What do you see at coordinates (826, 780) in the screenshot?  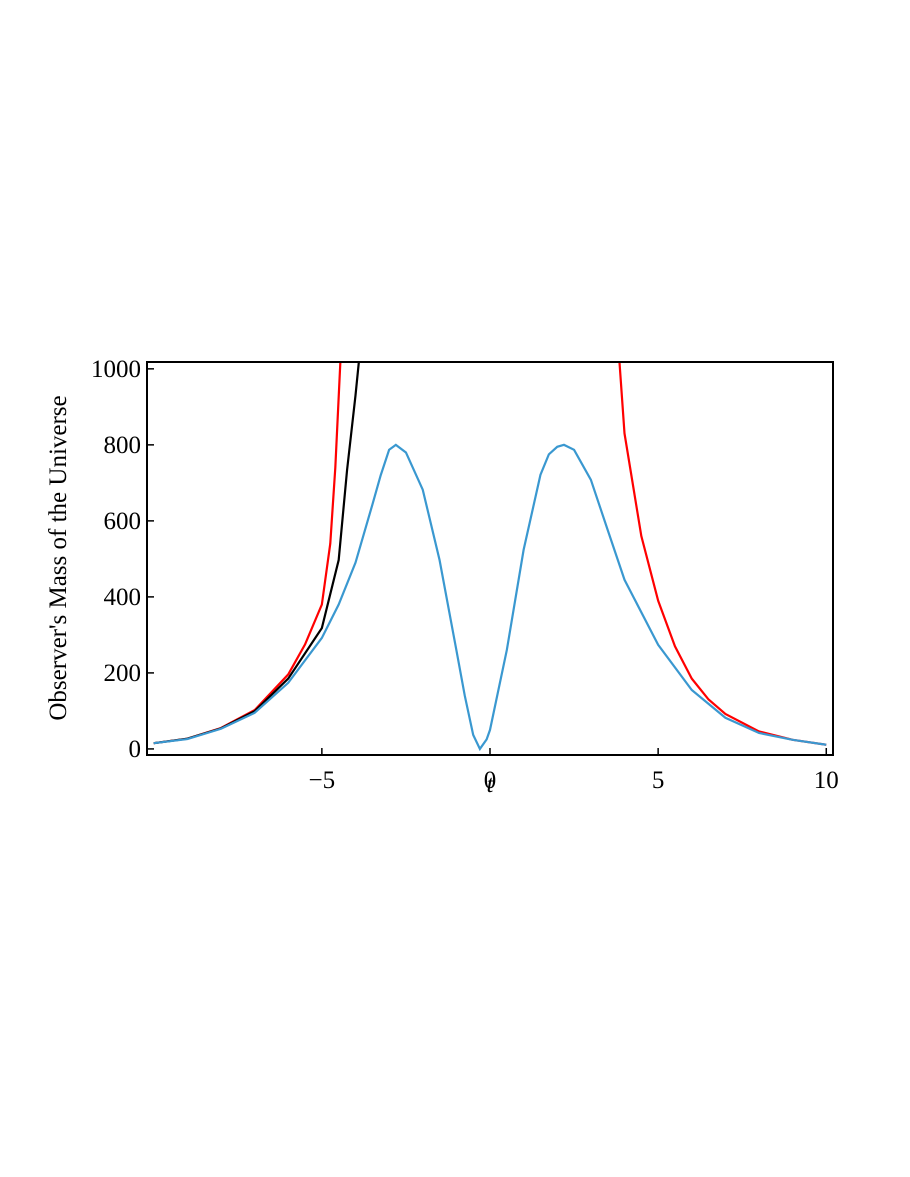 I see `x-tick-label: 10` at bounding box center [826, 780].